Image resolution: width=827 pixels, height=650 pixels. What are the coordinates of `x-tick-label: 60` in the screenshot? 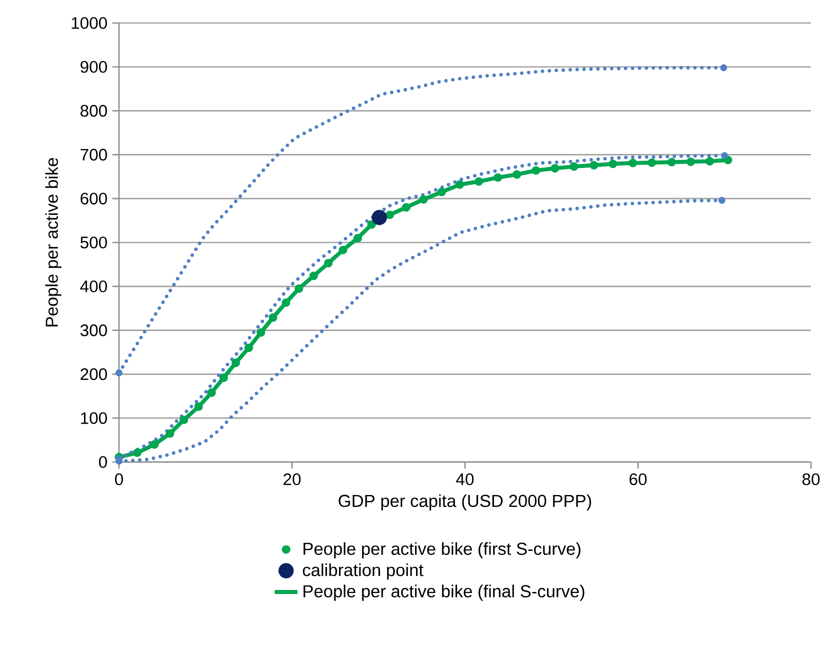 It's located at (638, 479).